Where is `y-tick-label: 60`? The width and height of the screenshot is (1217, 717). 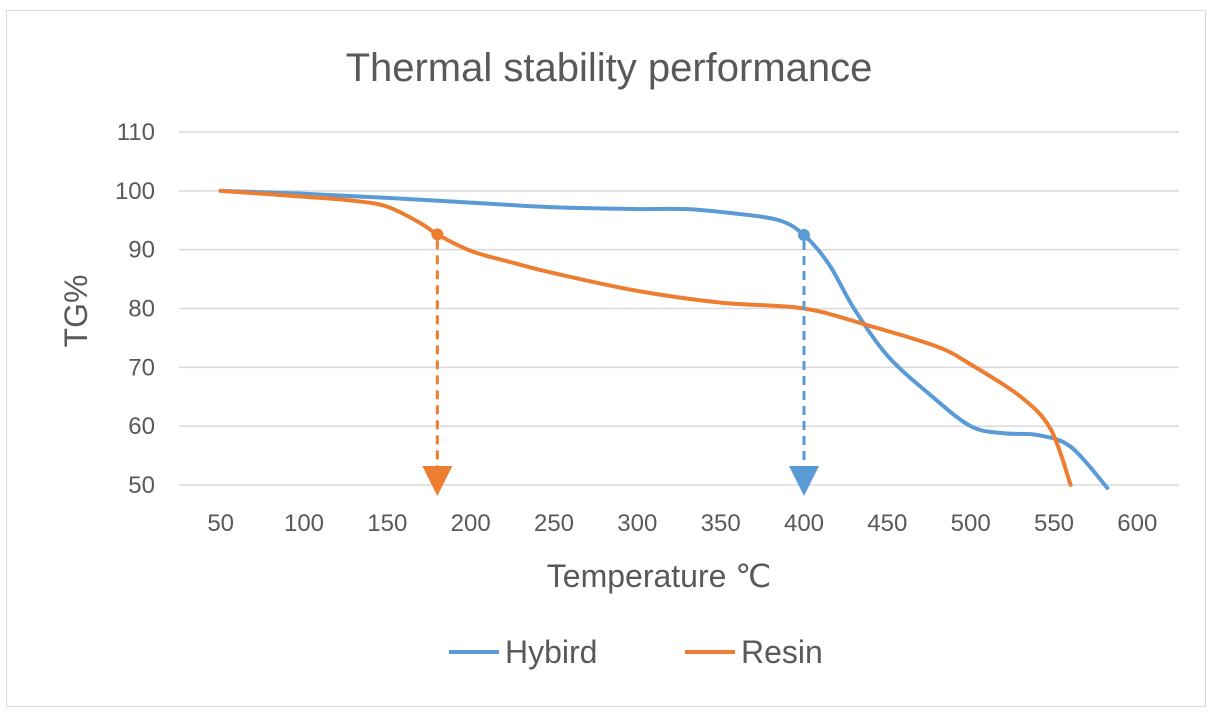 y-tick-label: 60 is located at coordinates (141, 426).